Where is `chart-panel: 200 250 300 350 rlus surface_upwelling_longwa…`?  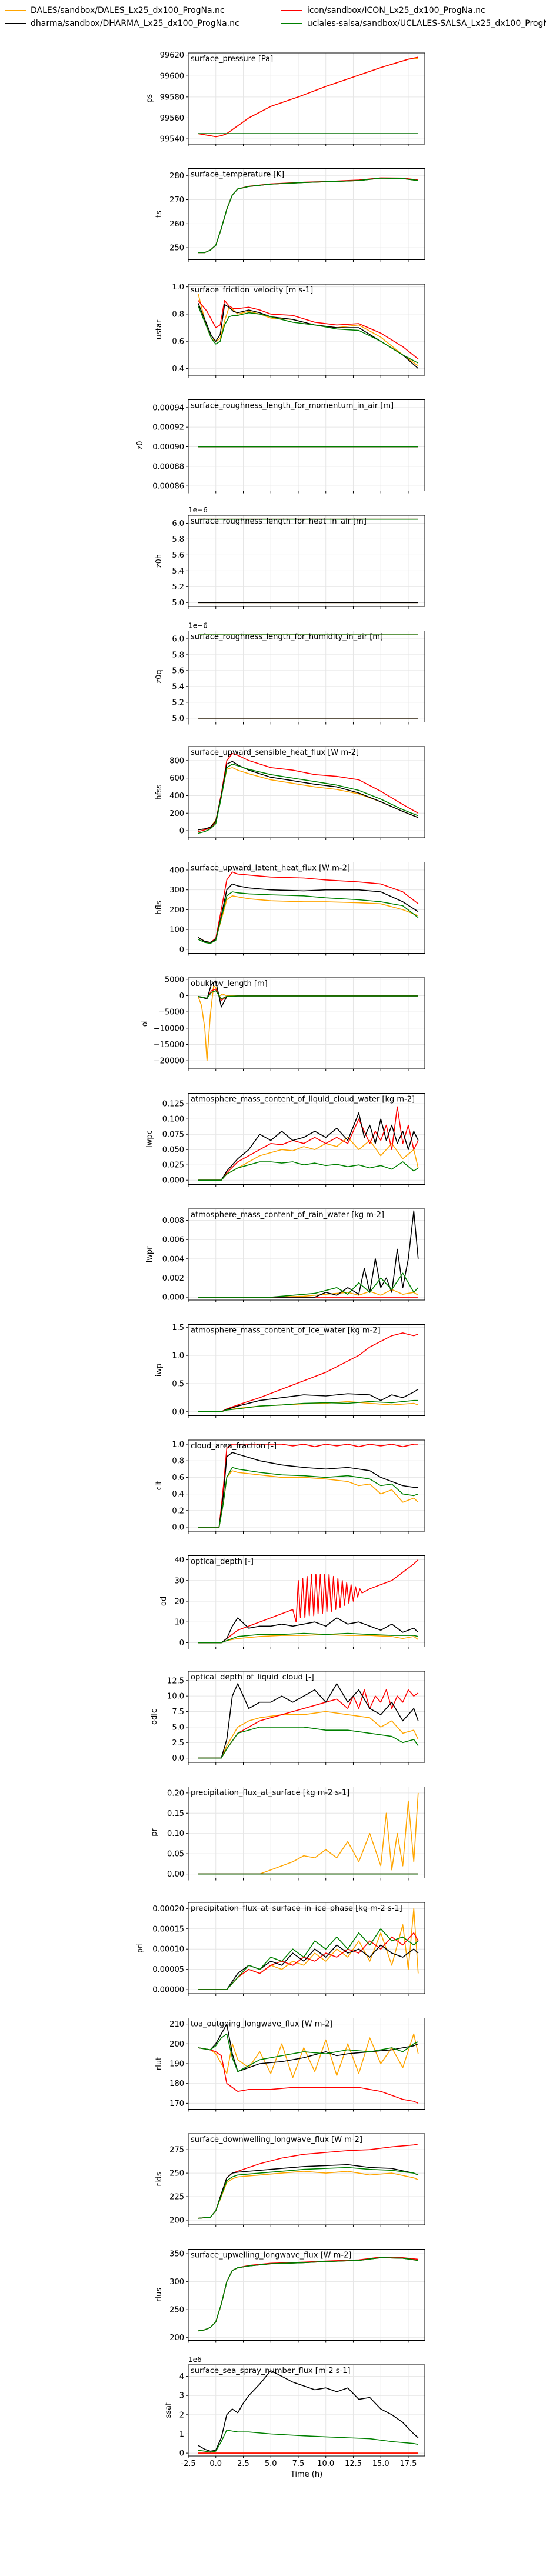
chart-panel: 200 250 300 350 rlus surface_upwelling_longwa… is located at coordinates (290, 2296).